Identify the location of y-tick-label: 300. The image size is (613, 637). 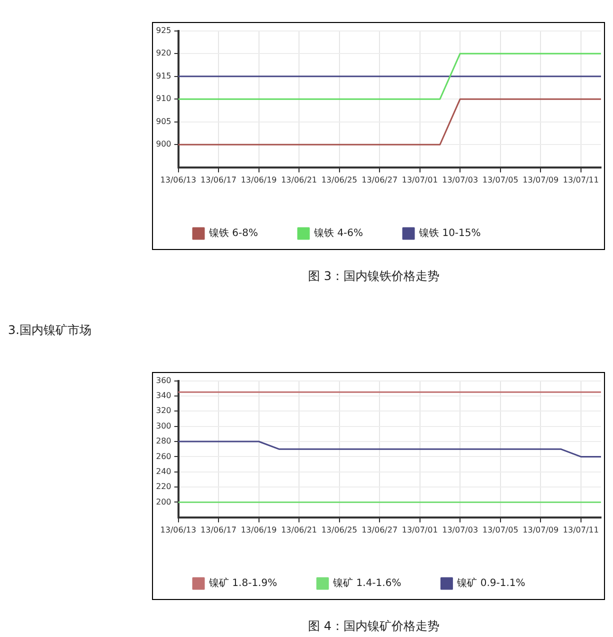
(164, 425).